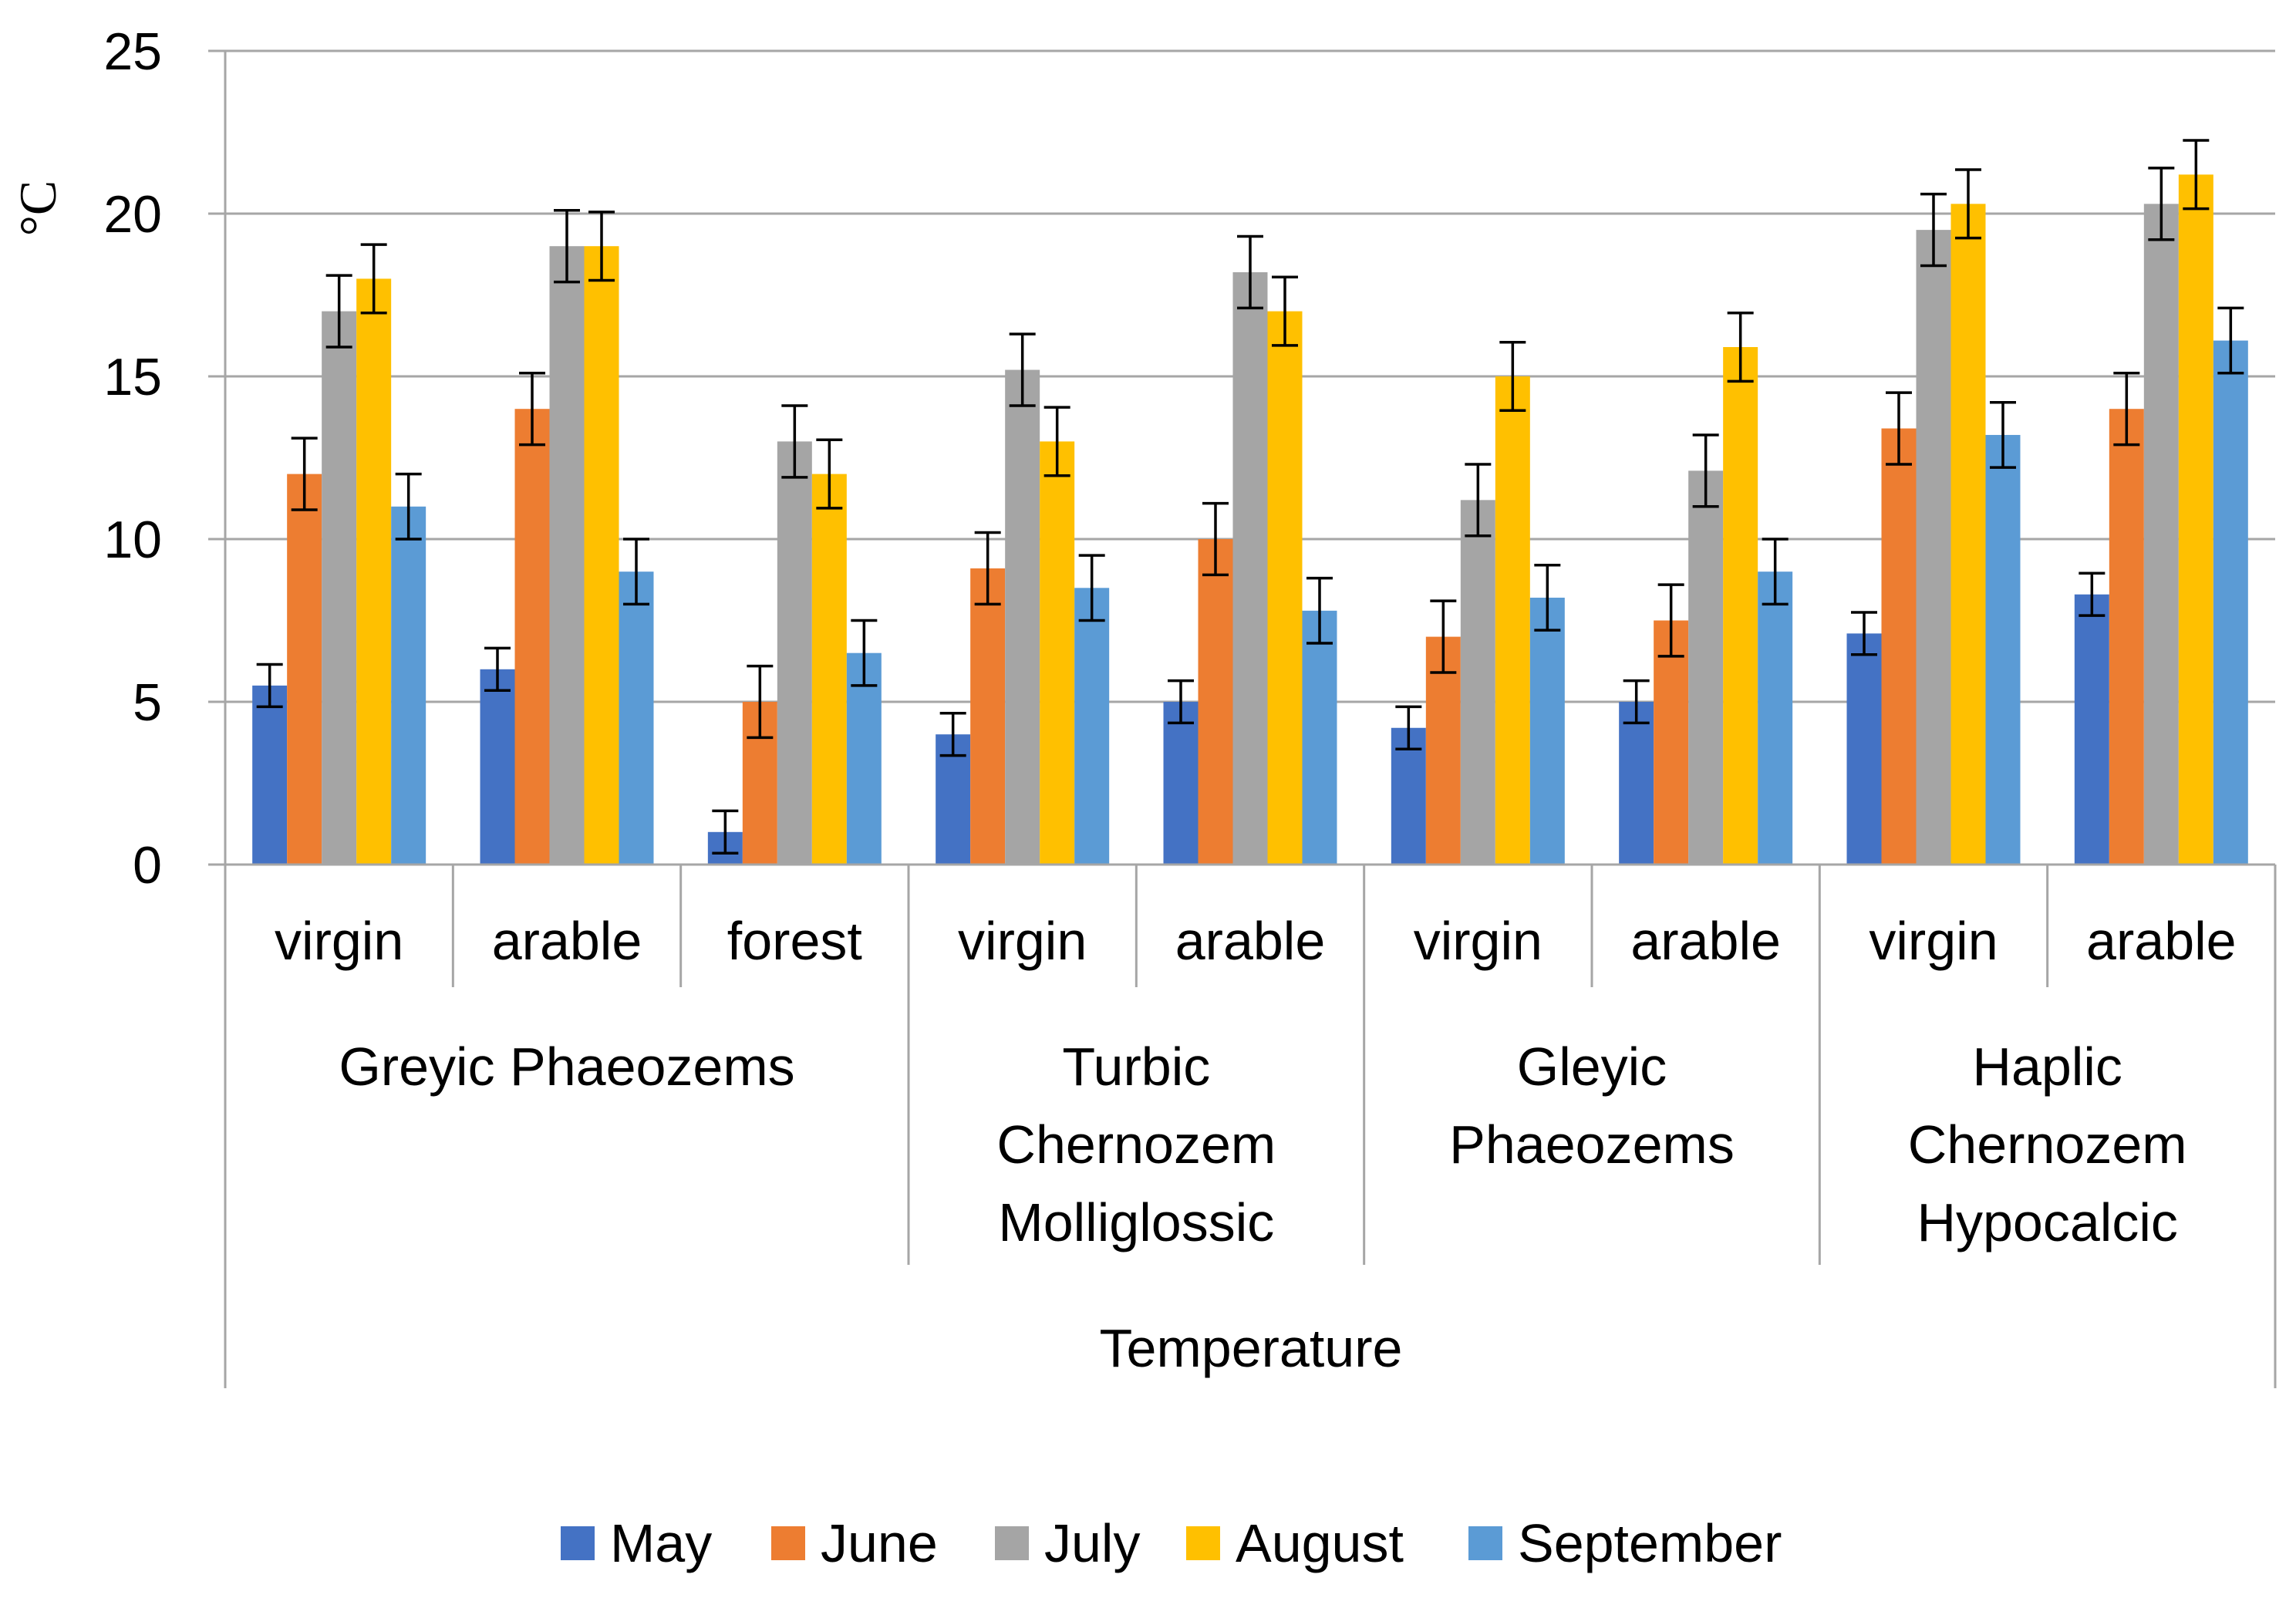  I want to click on legend-item-june: June, so click(855, 1543).